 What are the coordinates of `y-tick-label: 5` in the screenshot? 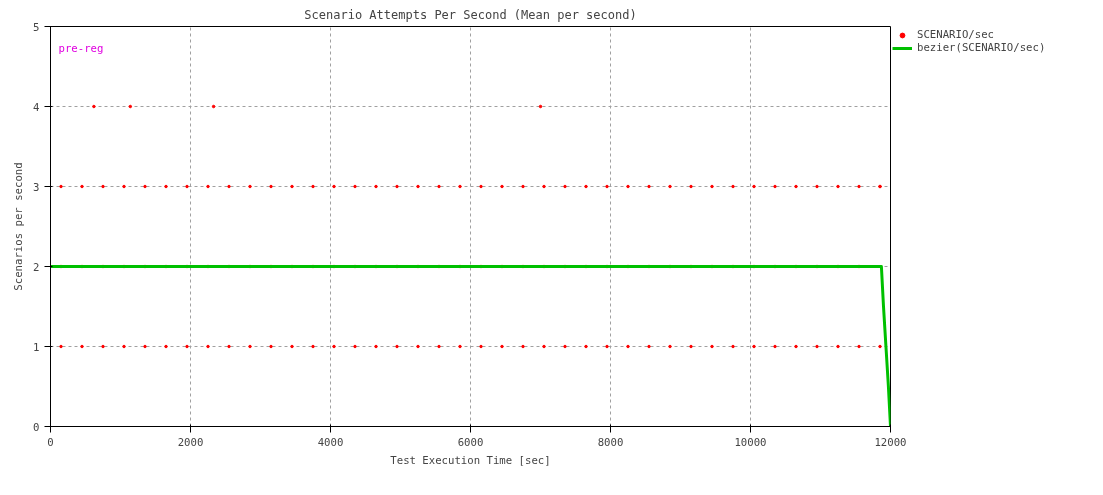 It's located at (36, 27).